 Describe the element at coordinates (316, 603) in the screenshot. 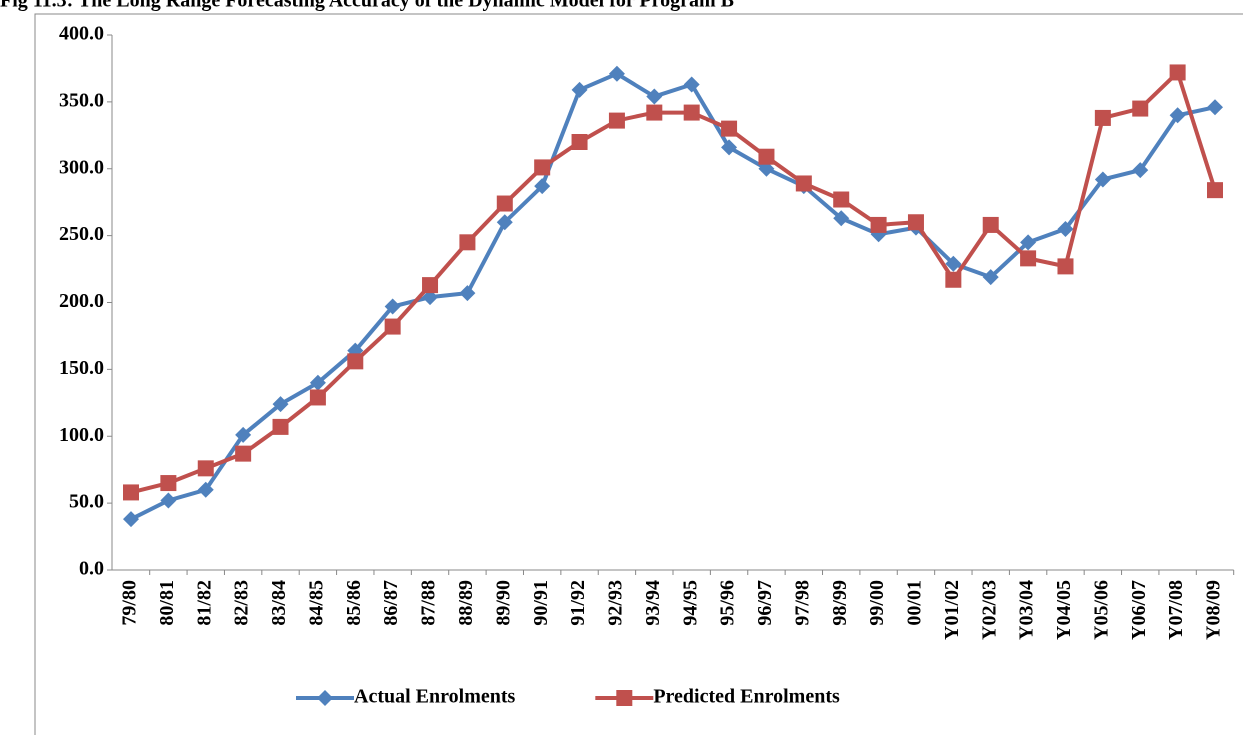

I see `x-tick-label: 84/85` at that location.